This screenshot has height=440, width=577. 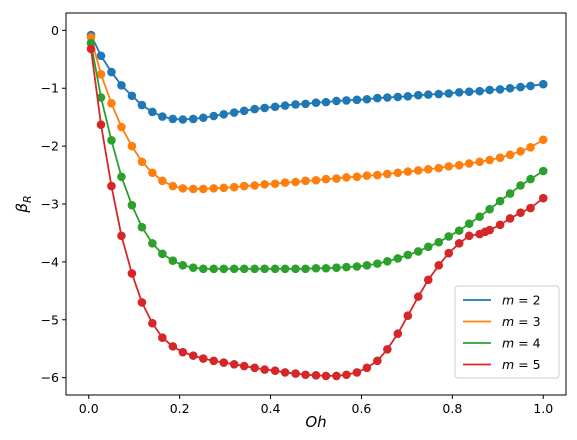 I want to click on legend-entry: m = 4, so click(x=502, y=343).